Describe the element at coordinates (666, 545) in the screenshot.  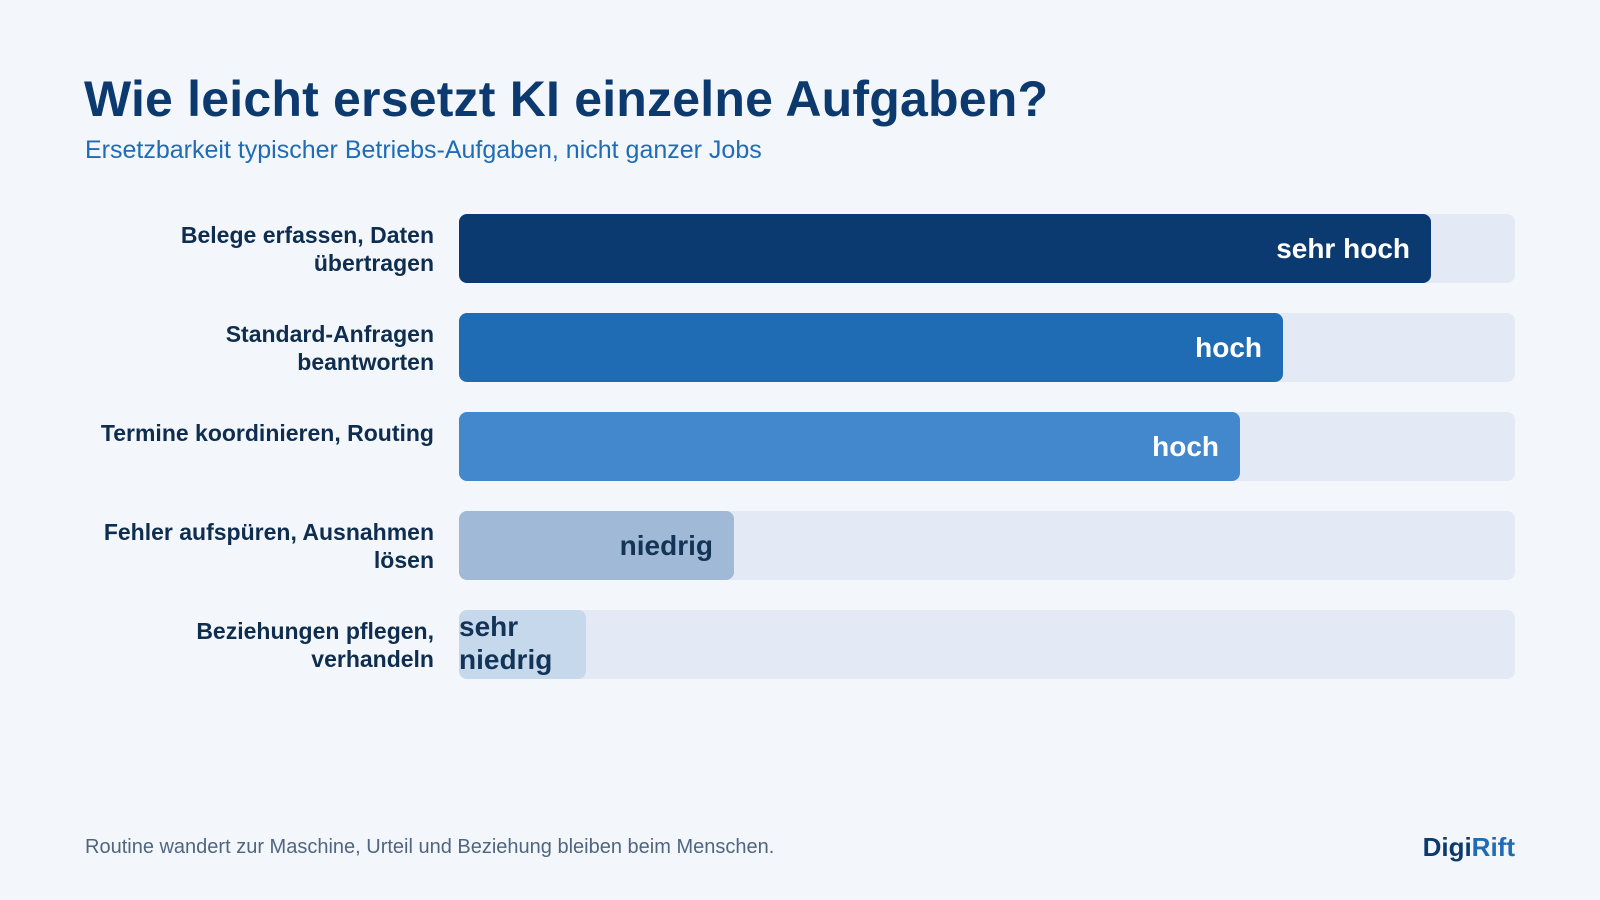
I see `value-label: niedrig` at that location.